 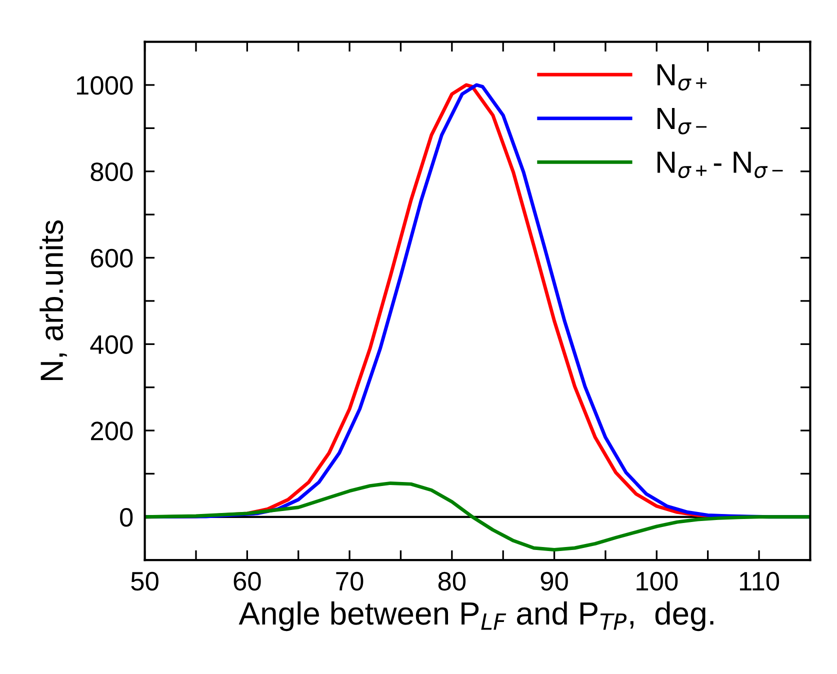 What do you see at coordinates (105, 85) in the screenshot?
I see `y-tick-label: 1000` at bounding box center [105, 85].